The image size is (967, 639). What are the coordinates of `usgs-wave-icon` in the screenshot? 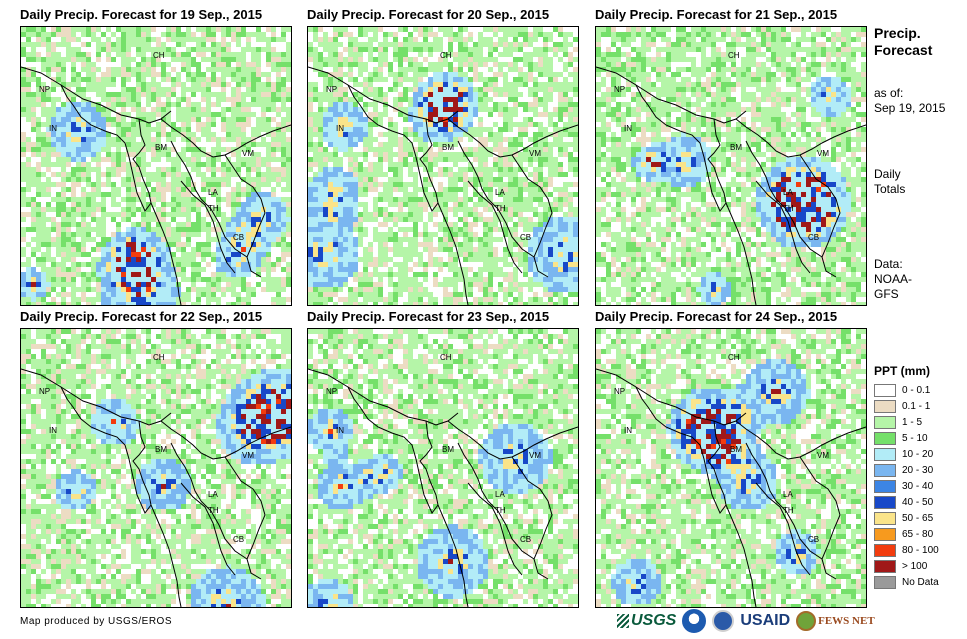 It's located at (623, 621).